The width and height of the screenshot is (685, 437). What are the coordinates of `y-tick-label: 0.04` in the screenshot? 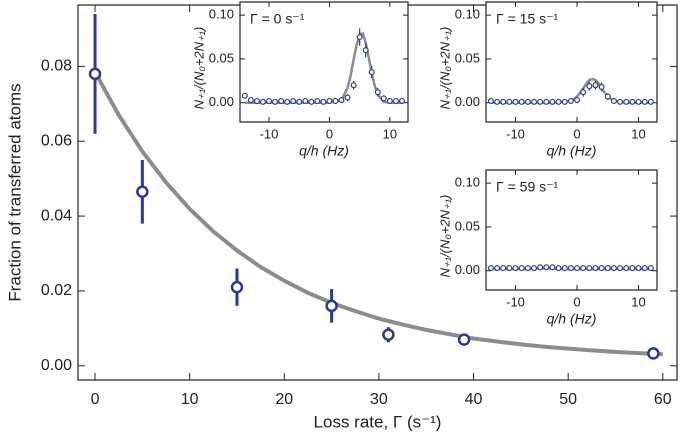 It's located at (56, 215).